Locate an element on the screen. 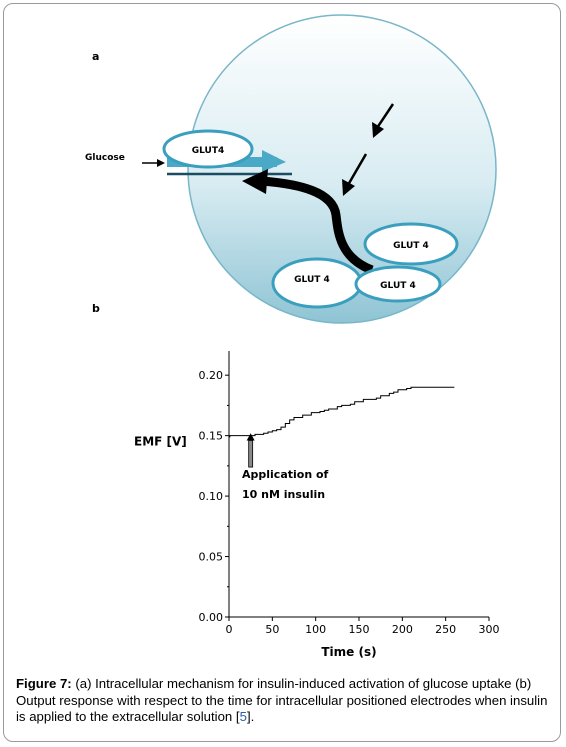  caption-lead: Figure 7: is located at coordinates (44, 683).